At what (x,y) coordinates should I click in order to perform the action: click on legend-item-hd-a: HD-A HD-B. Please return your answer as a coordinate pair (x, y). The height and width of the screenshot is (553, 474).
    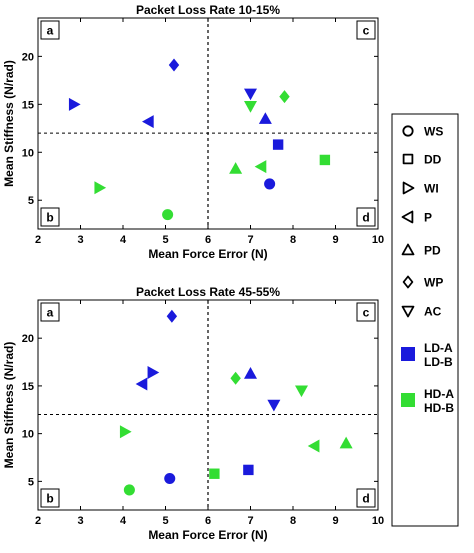
    Looking at the image, I should click on (427, 401).